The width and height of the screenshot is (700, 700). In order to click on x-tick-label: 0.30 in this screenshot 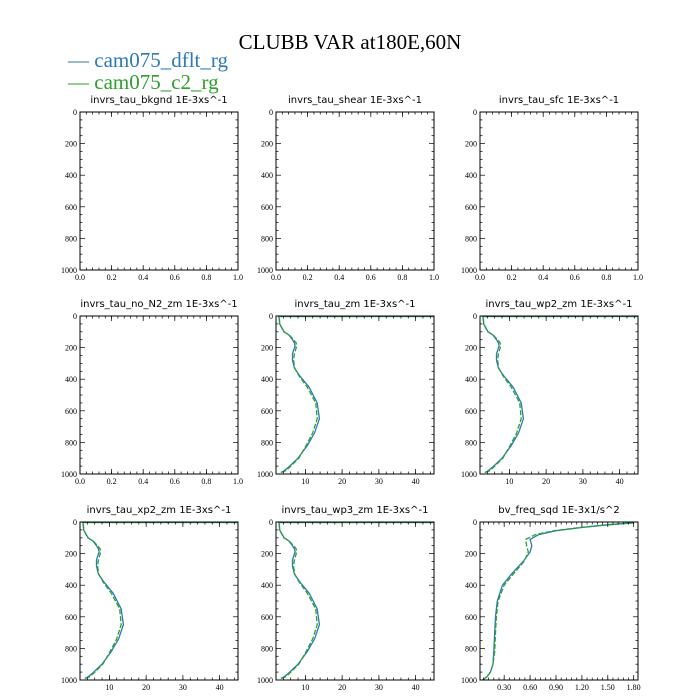, I will do `click(504, 687)`.